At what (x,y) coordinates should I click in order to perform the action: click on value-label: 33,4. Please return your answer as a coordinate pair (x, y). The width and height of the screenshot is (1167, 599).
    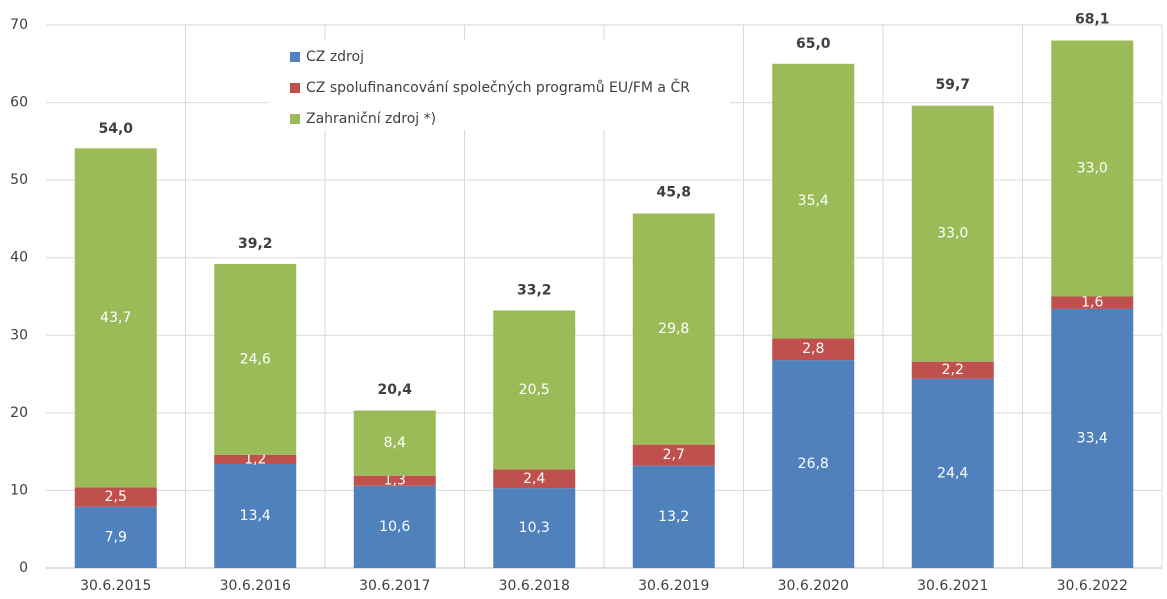
    Looking at the image, I should click on (1092, 438).